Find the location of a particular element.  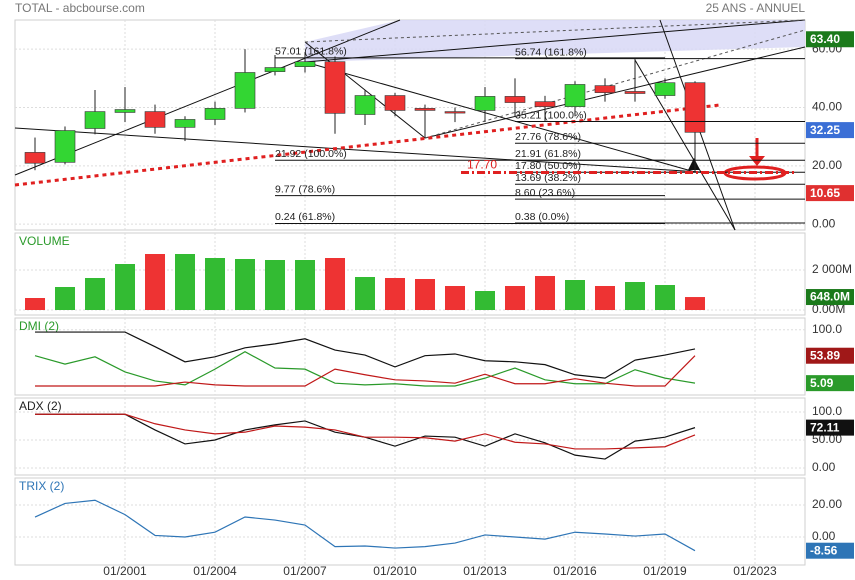

annotation-label: 17.70 is located at coordinates (482, 165).